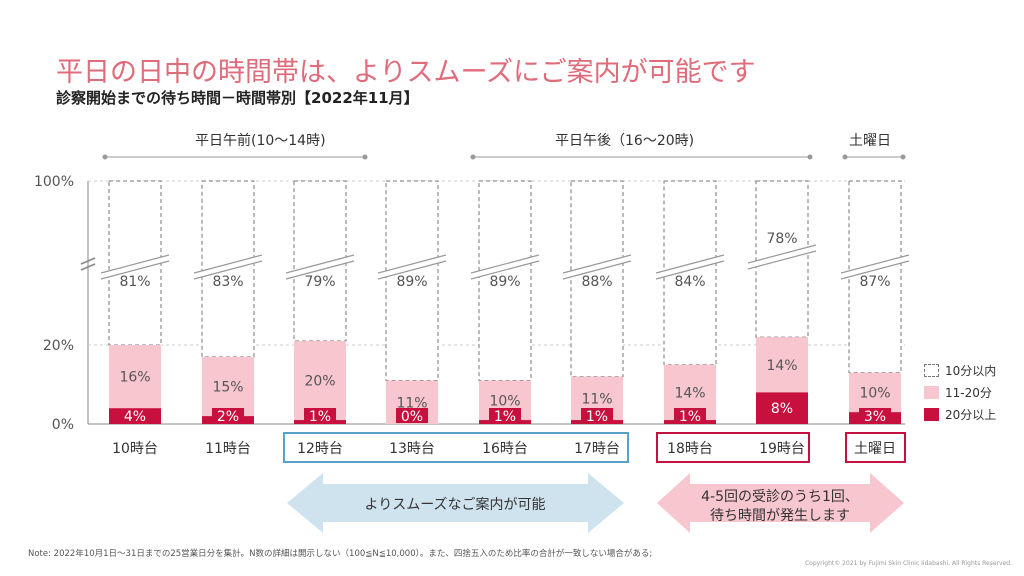  What do you see at coordinates (971, 370) in the screenshot?
I see `legend-label: 10分以内` at bounding box center [971, 370].